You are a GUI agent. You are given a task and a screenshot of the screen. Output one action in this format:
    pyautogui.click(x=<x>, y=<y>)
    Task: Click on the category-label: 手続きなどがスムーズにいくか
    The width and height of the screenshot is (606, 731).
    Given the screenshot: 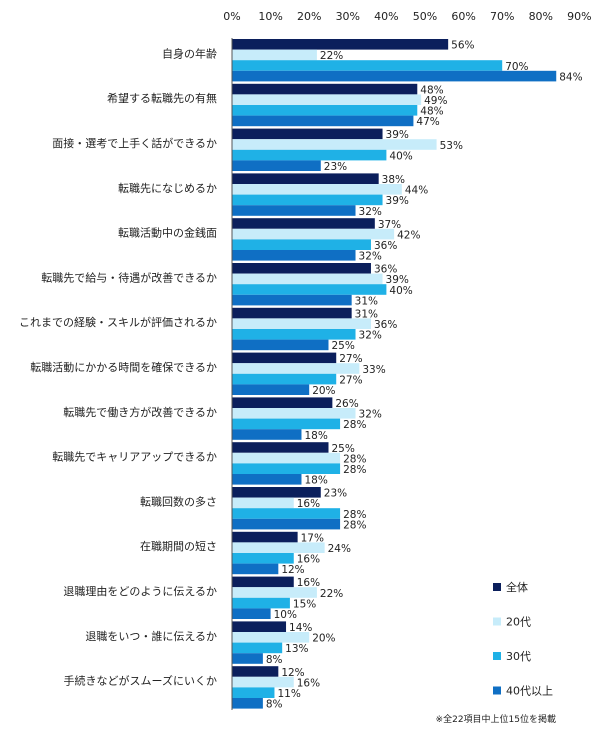 What is the action you would take?
    pyautogui.click(x=140, y=681)
    